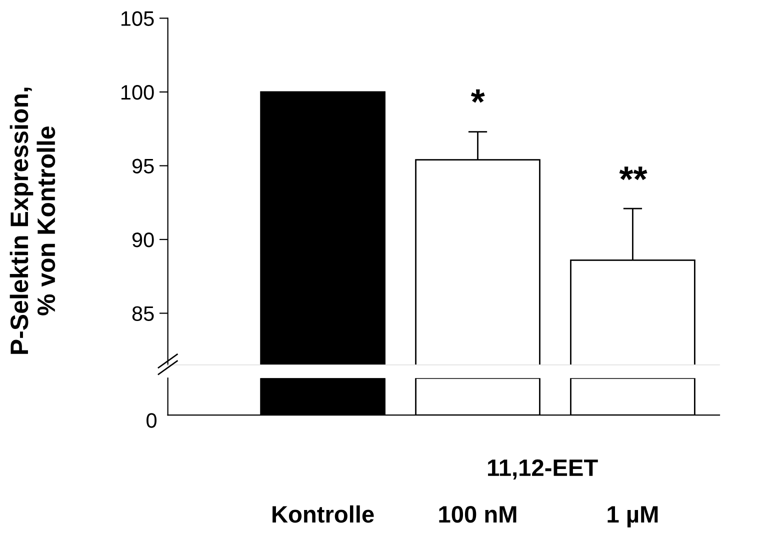 The height and width of the screenshot is (552, 777). I want to click on y-tick-label: 105, so click(137, 18).